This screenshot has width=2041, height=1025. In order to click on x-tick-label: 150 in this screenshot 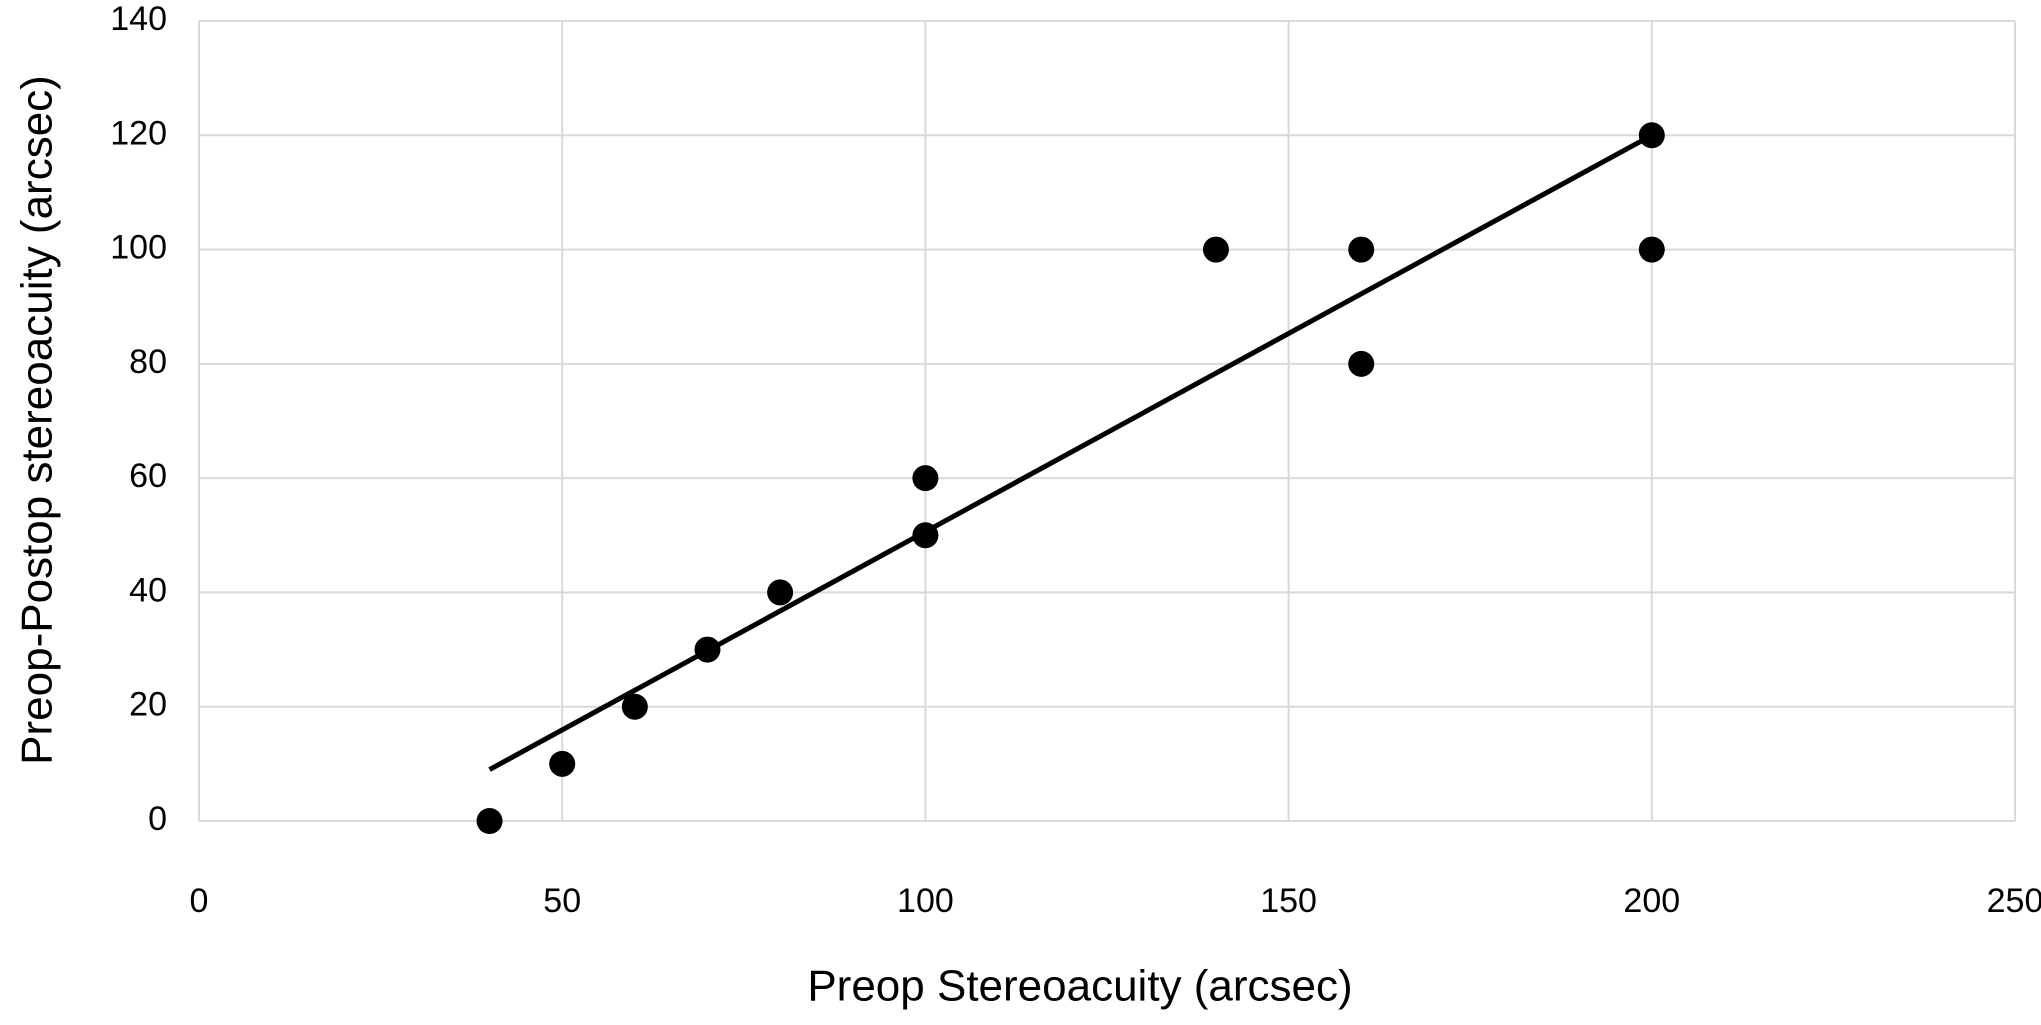, I will do `click(1288, 901)`.